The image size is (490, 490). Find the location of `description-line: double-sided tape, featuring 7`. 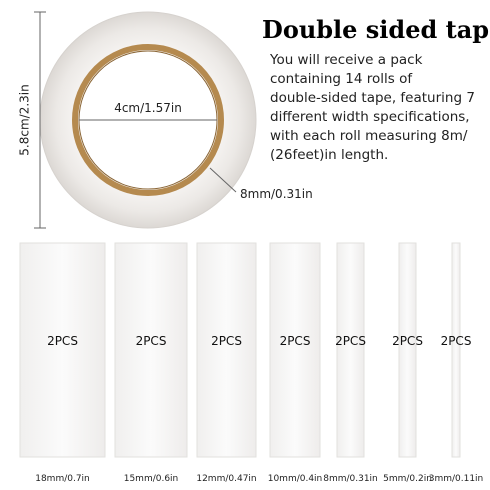

description-line: double-sided tape, featuring 7 is located at coordinates (372, 98).